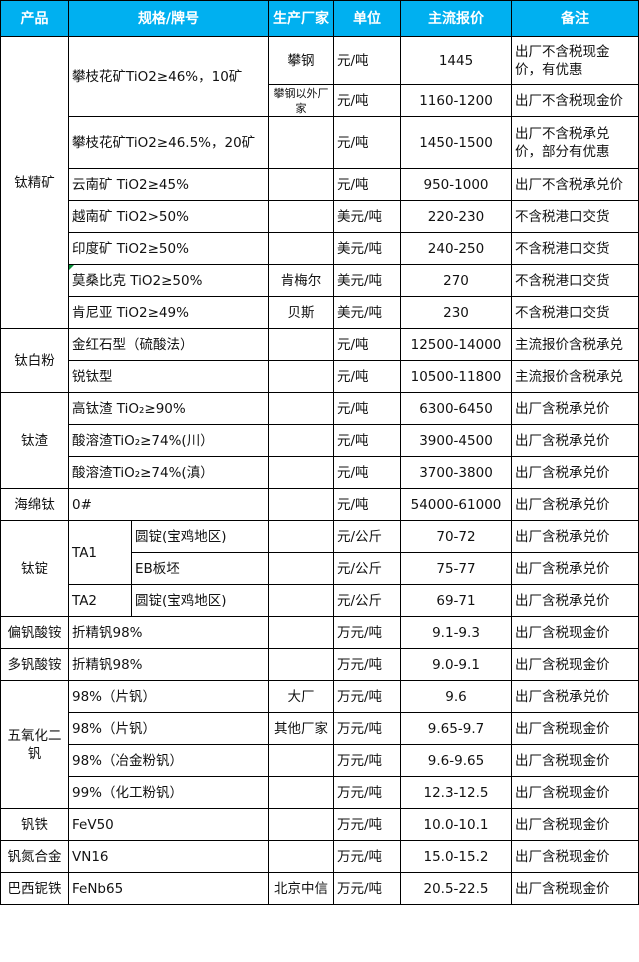 Image resolution: width=639 pixels, height=962 pixels. I want to click on product-cell: 钛锭, so click(34, 568).